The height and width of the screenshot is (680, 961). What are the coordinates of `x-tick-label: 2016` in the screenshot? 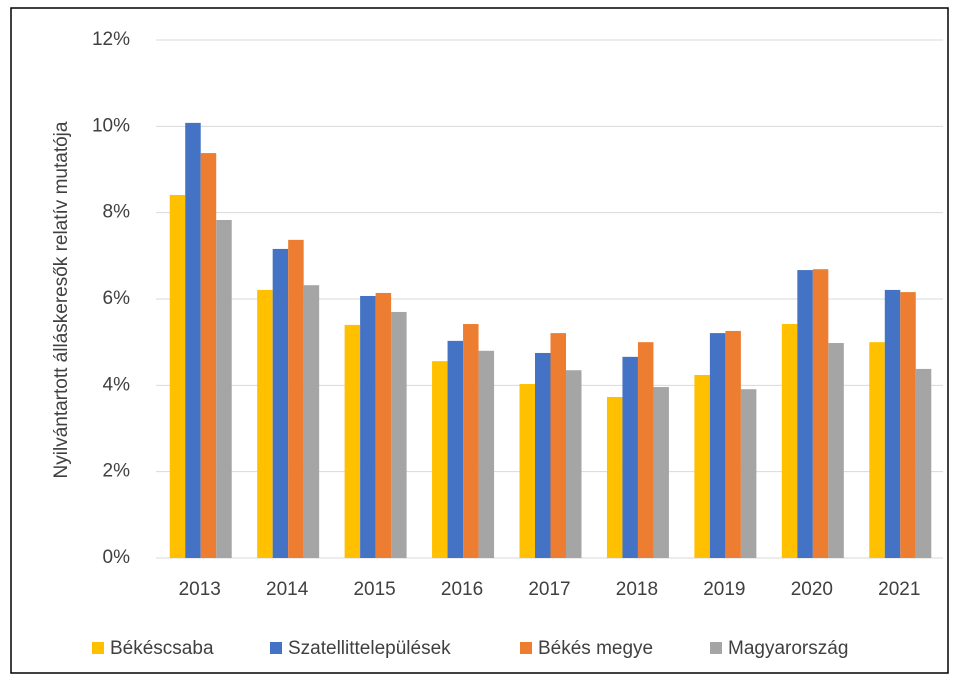 It's located at (462, 589).